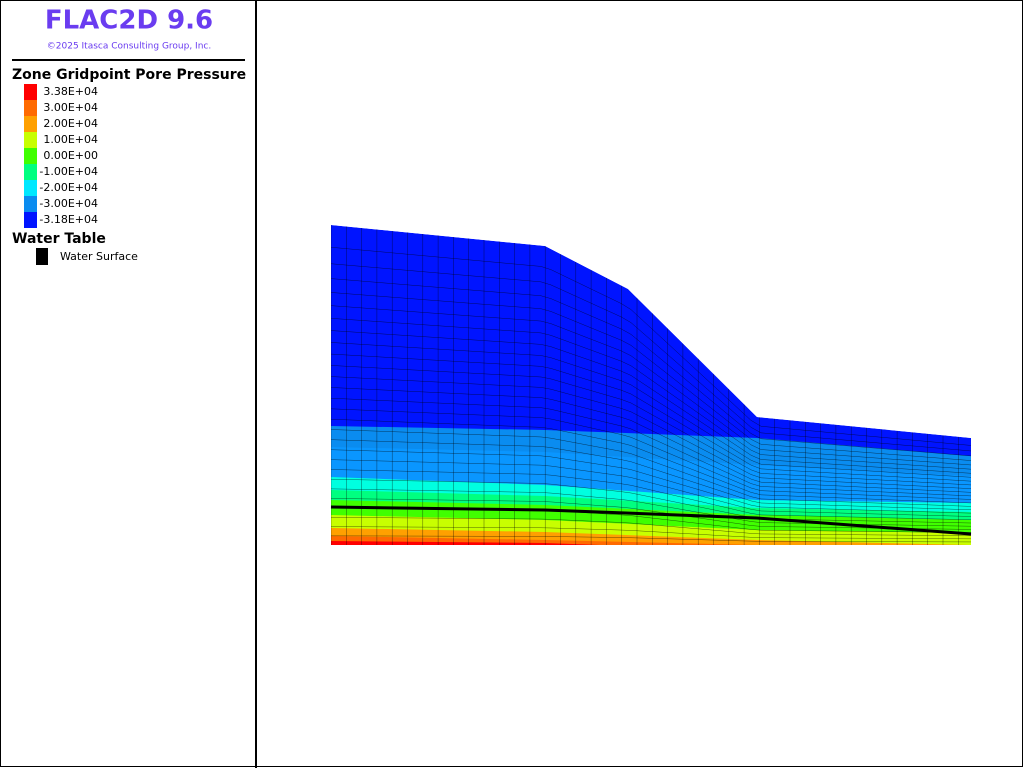 This screenshot has height=772, width=1024. Describe the element at coordinates (129, 21) in the screenshot. I see `app-title: FLAC2D 9.6` at that location.